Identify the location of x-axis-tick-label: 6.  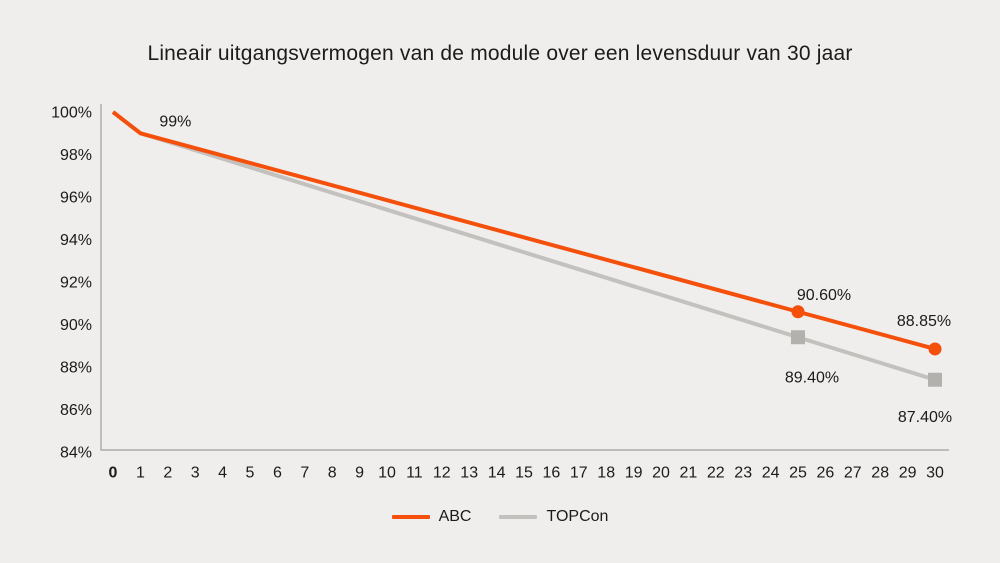
(277, 473).